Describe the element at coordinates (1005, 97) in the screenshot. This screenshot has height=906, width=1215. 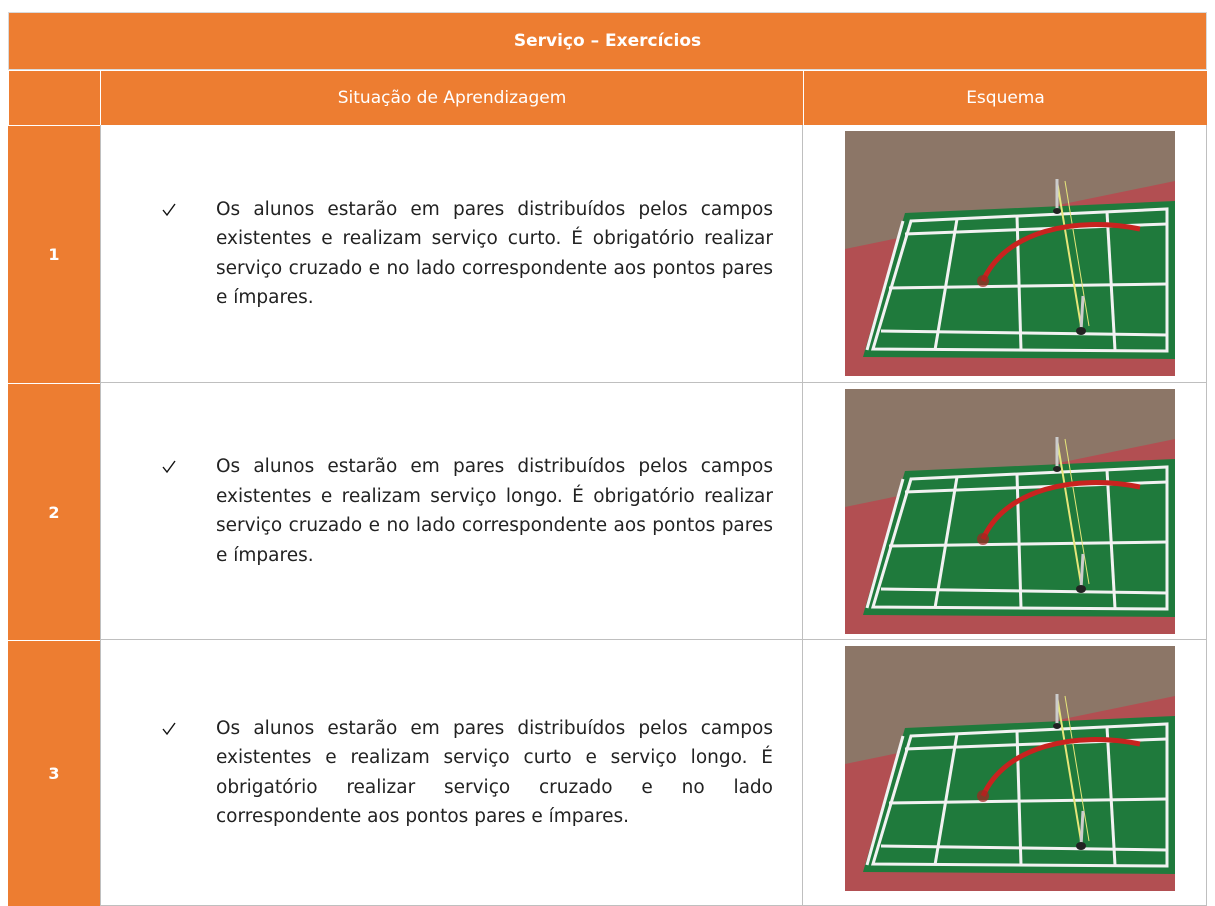
I see `header-cell: Esquema` at that location.